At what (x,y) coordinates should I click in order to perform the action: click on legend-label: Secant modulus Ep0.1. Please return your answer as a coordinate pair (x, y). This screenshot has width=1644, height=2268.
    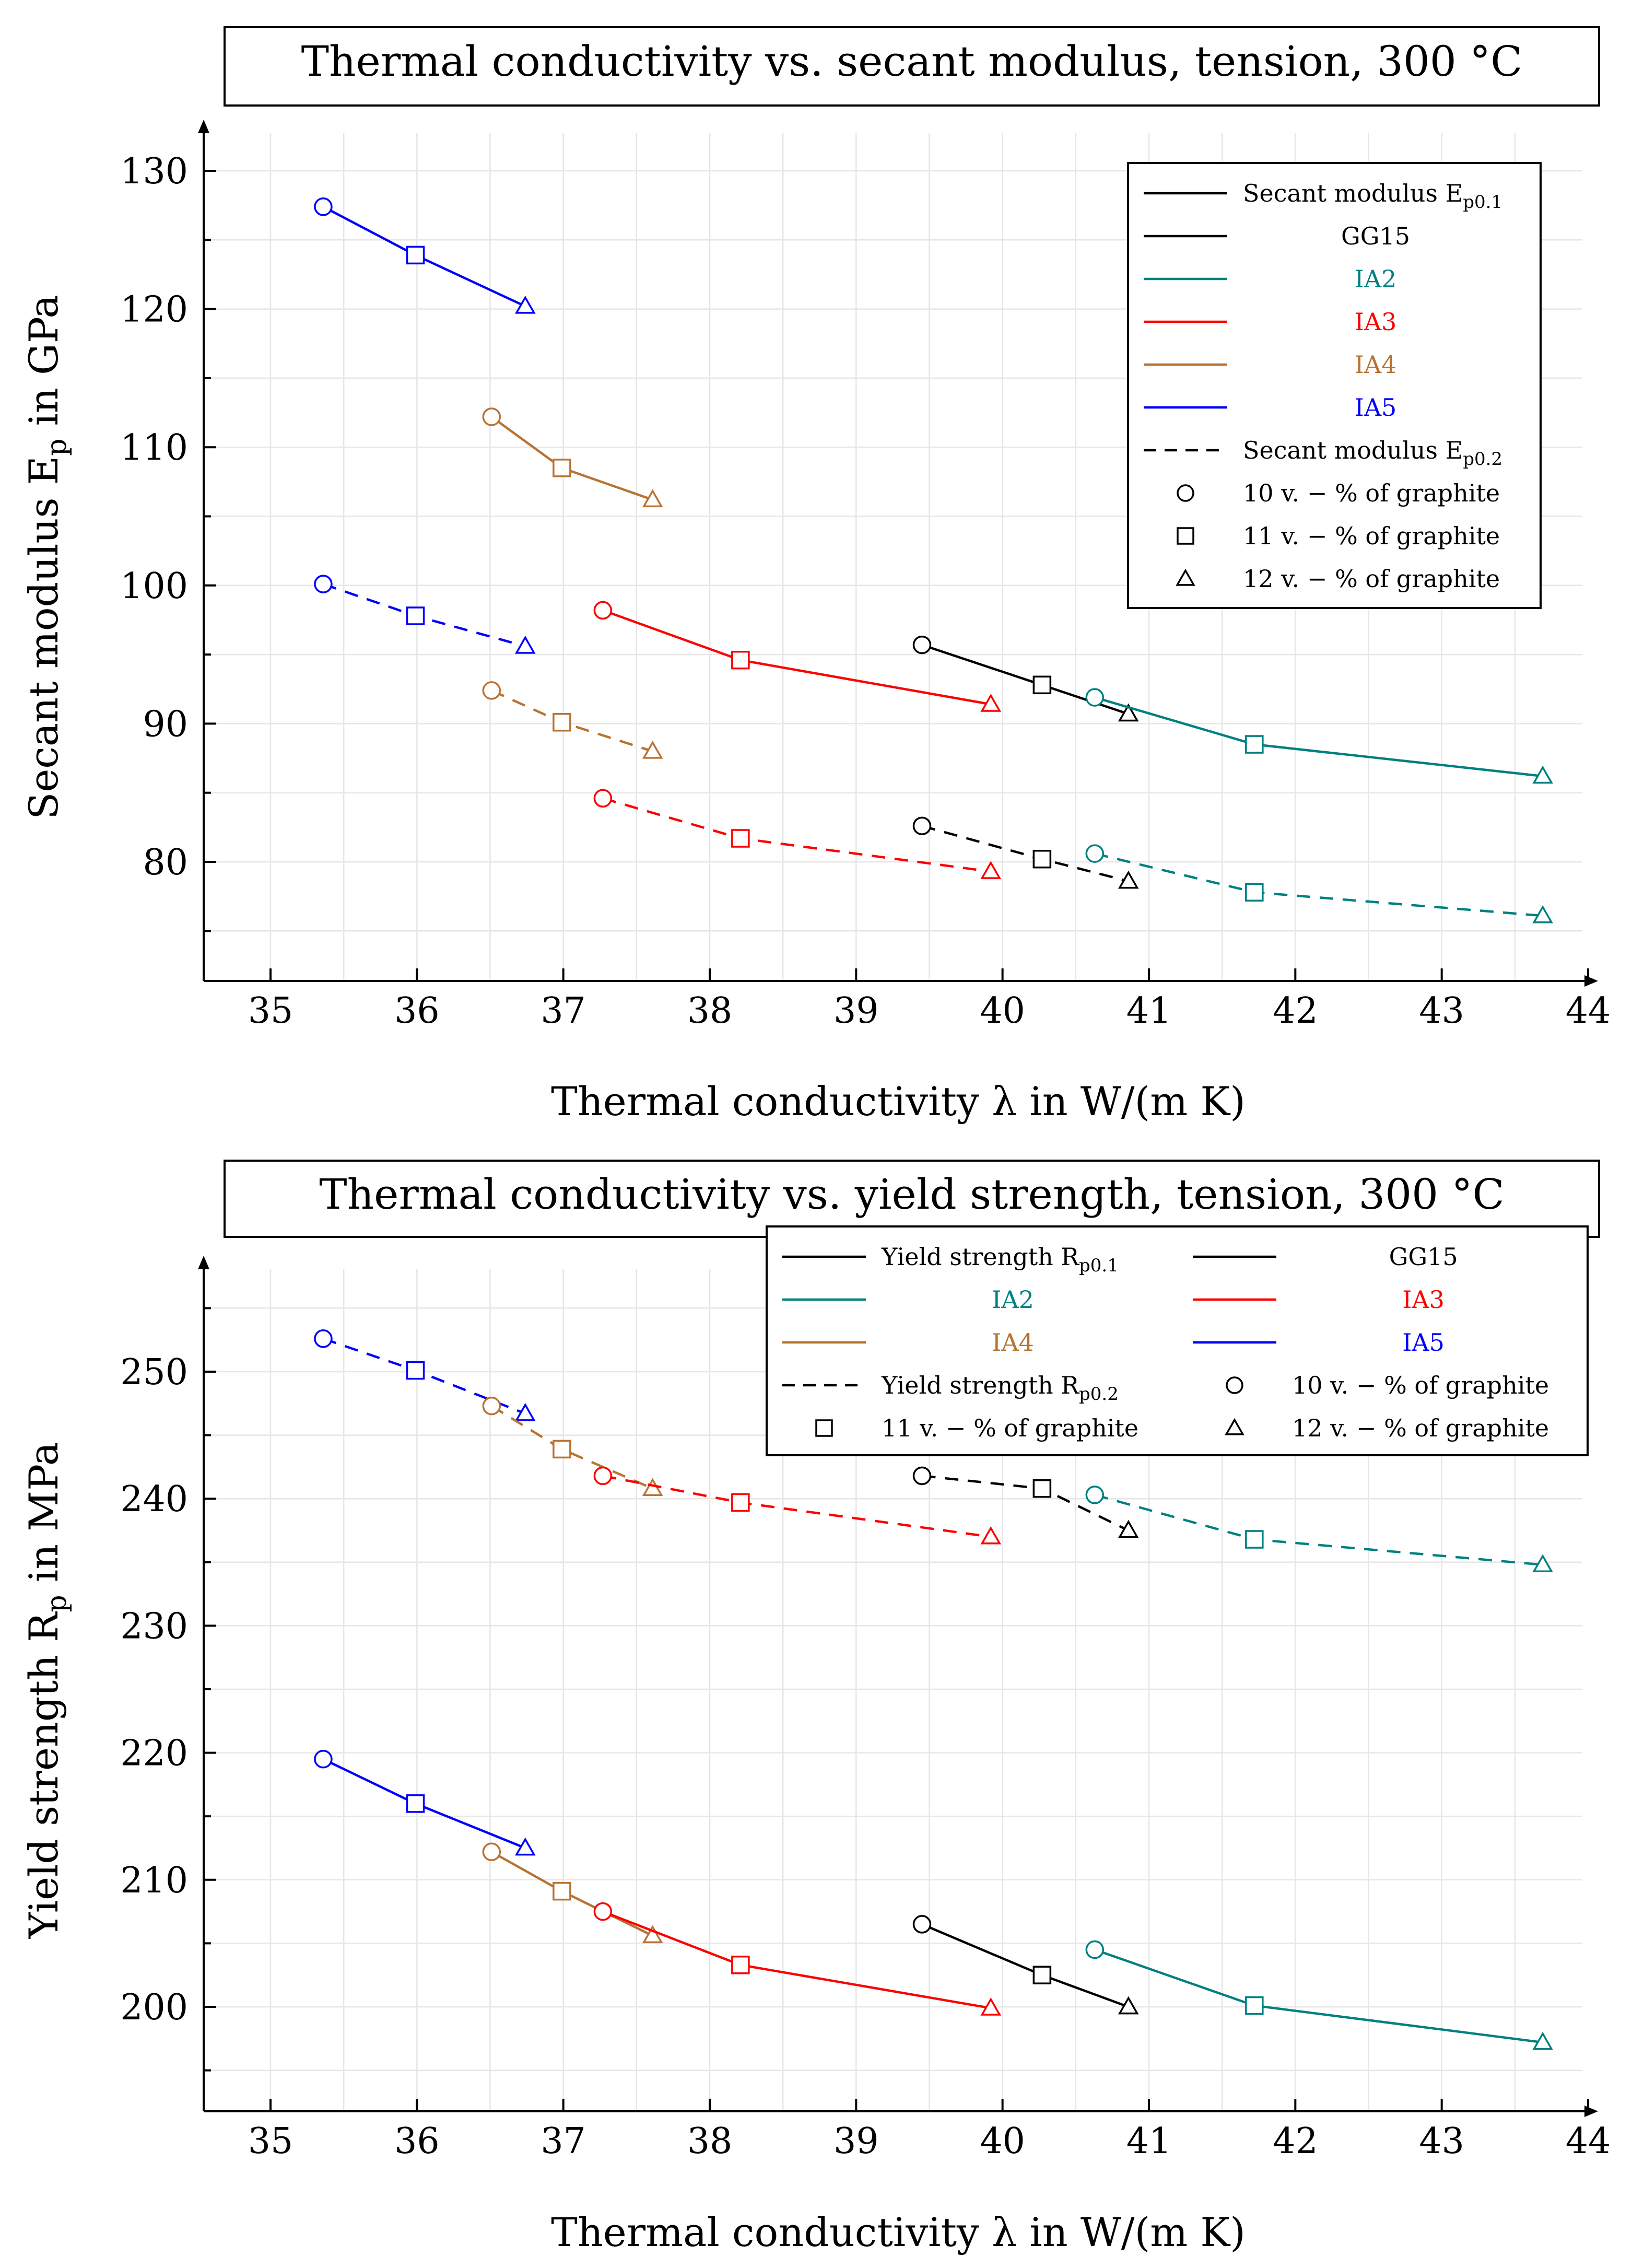
    Looking at the image, I should click on (1373, 196).